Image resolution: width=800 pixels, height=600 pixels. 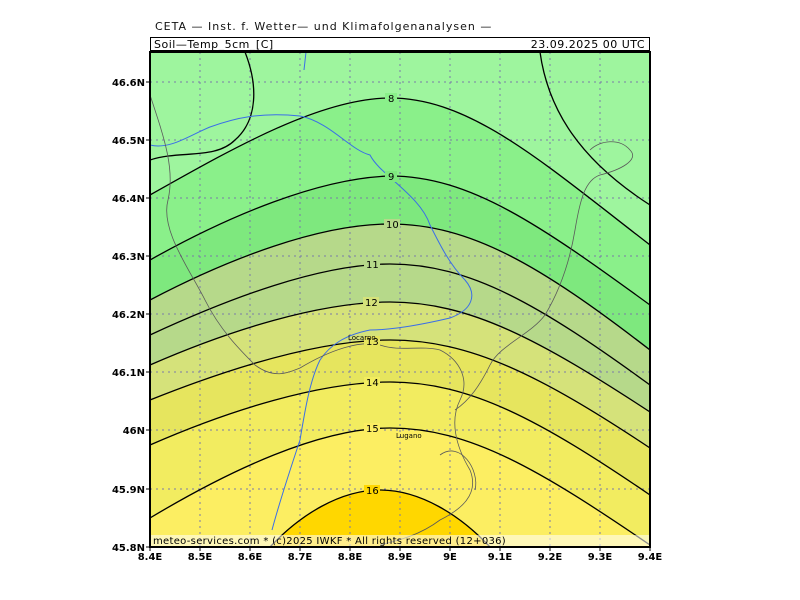 What do you see at coordinates (250, 557) in the screenshot?
I see `lon-label: 8.6E` at bounding box center [250, 557].